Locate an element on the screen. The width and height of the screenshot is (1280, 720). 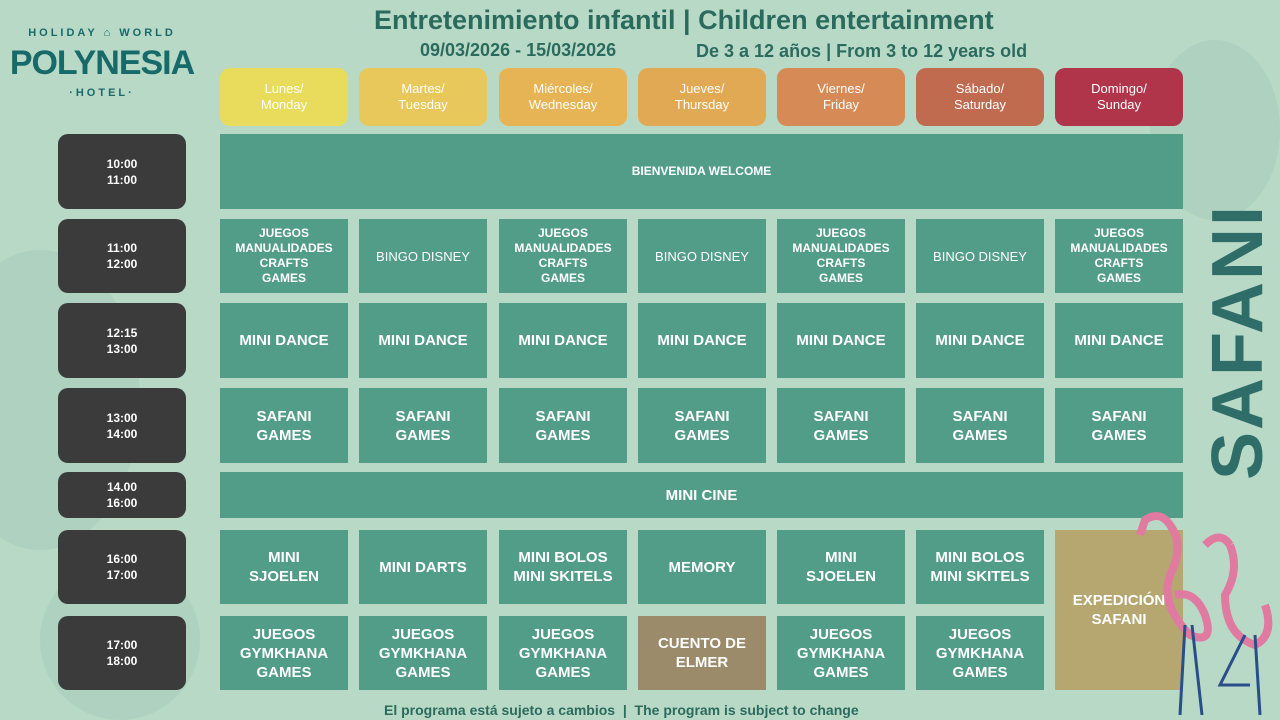
activity-cell: MEMORY is located at coordinates (702, 567).